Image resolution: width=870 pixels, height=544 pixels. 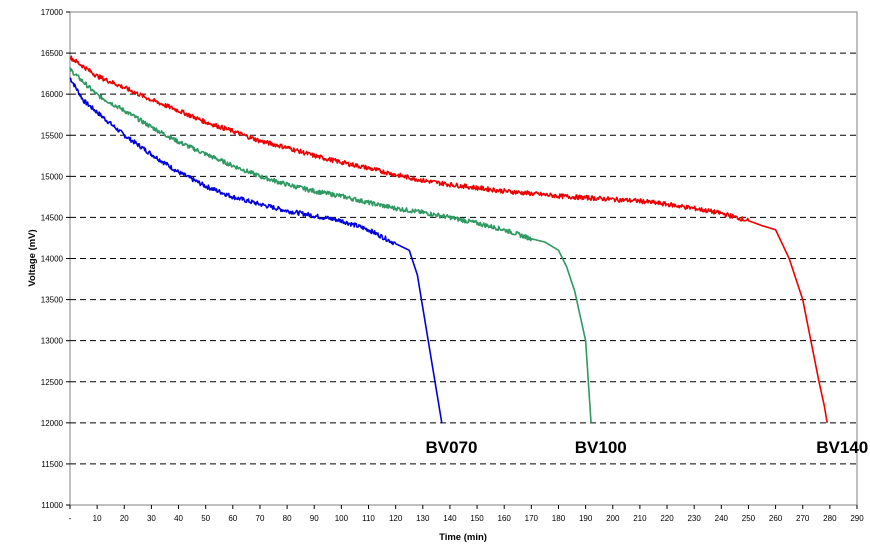 What do you see at coordinates (52, 217) in the screenshot?
I see `y-tick-label: 14500` at bounding box center [52, 217].